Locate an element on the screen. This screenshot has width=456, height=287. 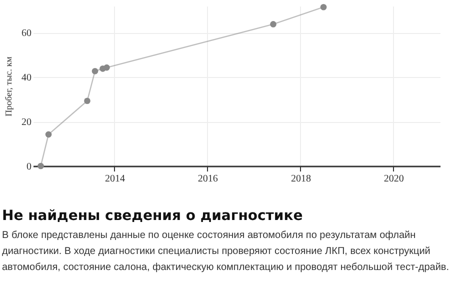
text: Не найдены сведения о диагностике is located at coordinates (153, 216).